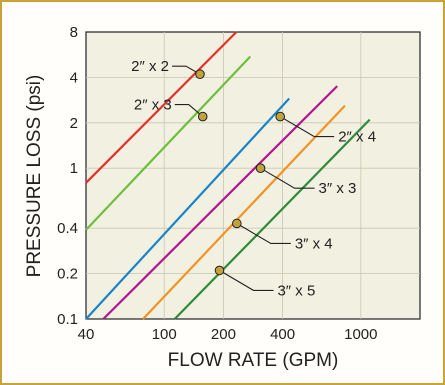 The height and width of the screenshot is (385, 445). Describe the element at coordinates (338, 188) in the screenshot. I see `series-label: 3″ x 3` at that location.